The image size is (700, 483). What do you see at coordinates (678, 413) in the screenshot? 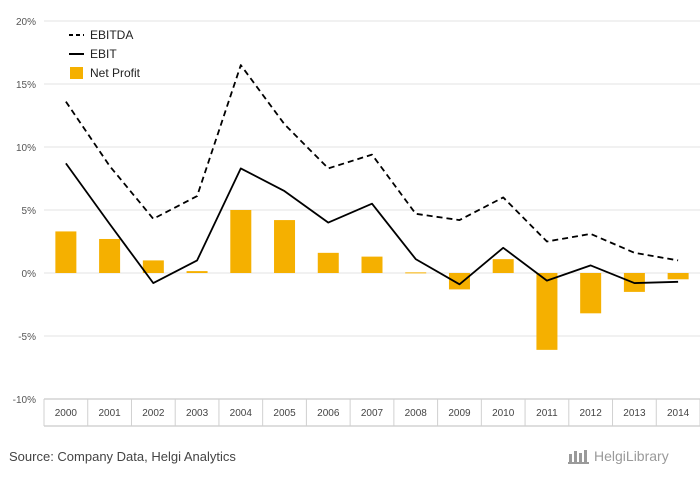
I see `x-tick-label: 2014` at bounding box center [678, 413].